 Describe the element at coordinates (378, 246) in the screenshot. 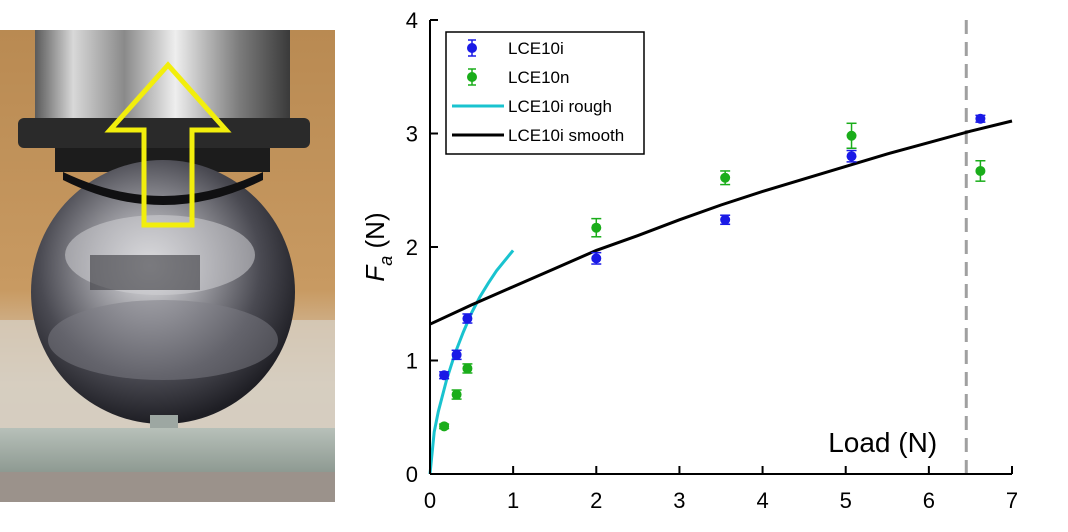

I see `y-axis-label: Fa (N)` at that location.